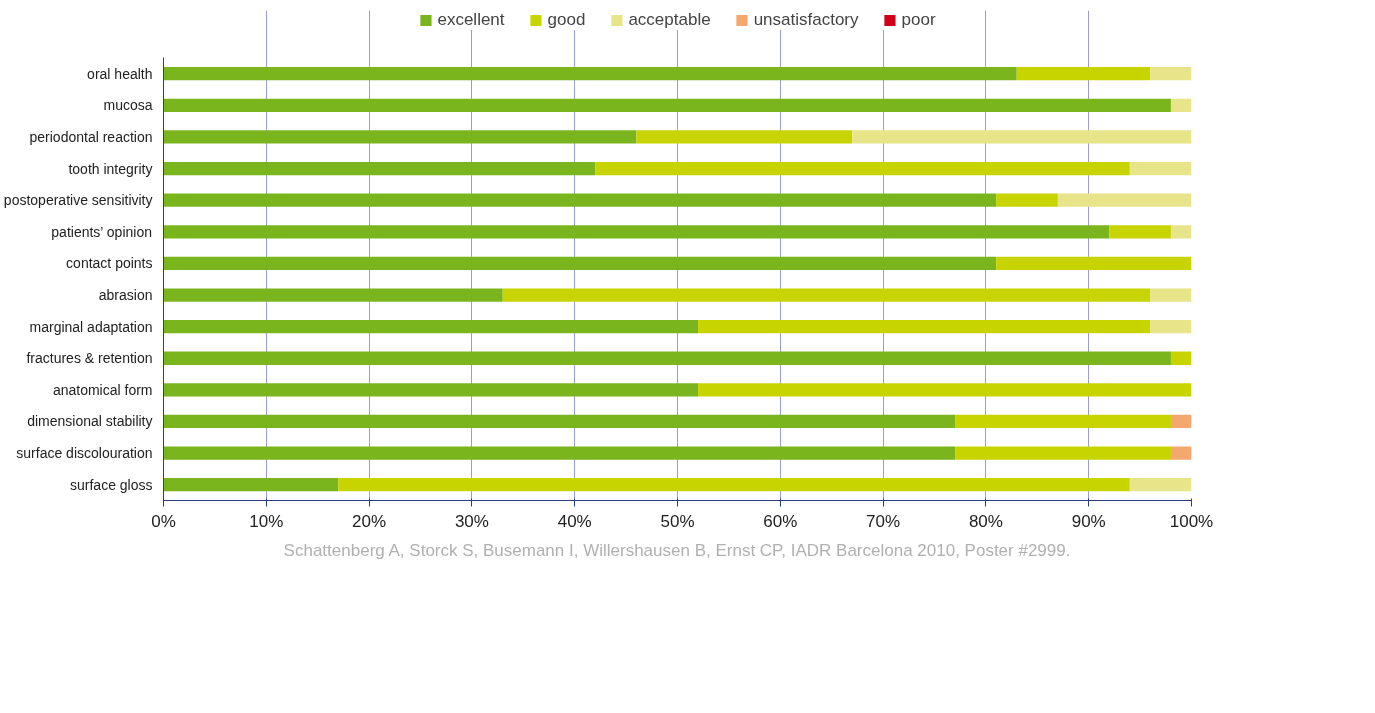  I want to click on y-tick-label: mucosa, so click(128, 105).